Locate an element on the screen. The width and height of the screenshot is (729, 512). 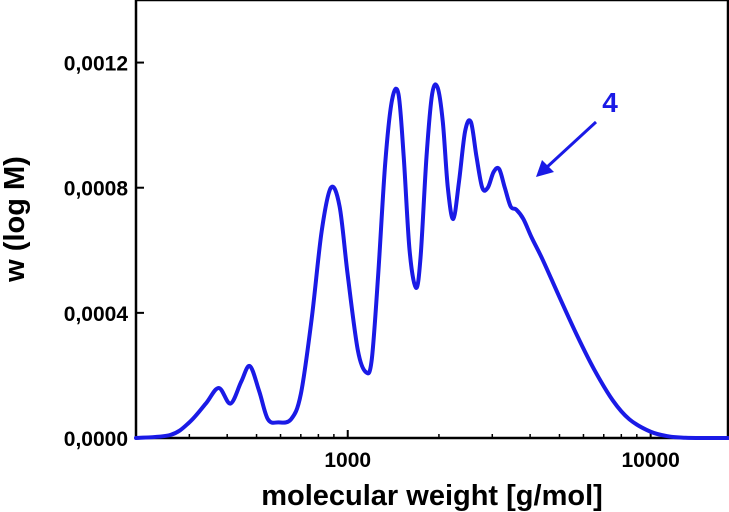
x-axis-title: molecular weight [g/mol] is located at coordinates (432, 496).